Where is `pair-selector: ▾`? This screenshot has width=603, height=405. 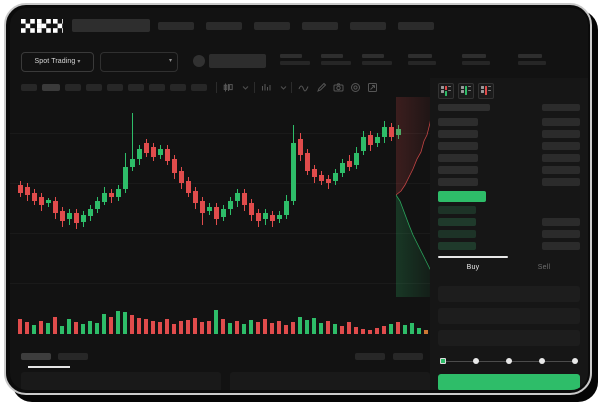
pair-selector: ▾ is located at coordinates (139, 62).